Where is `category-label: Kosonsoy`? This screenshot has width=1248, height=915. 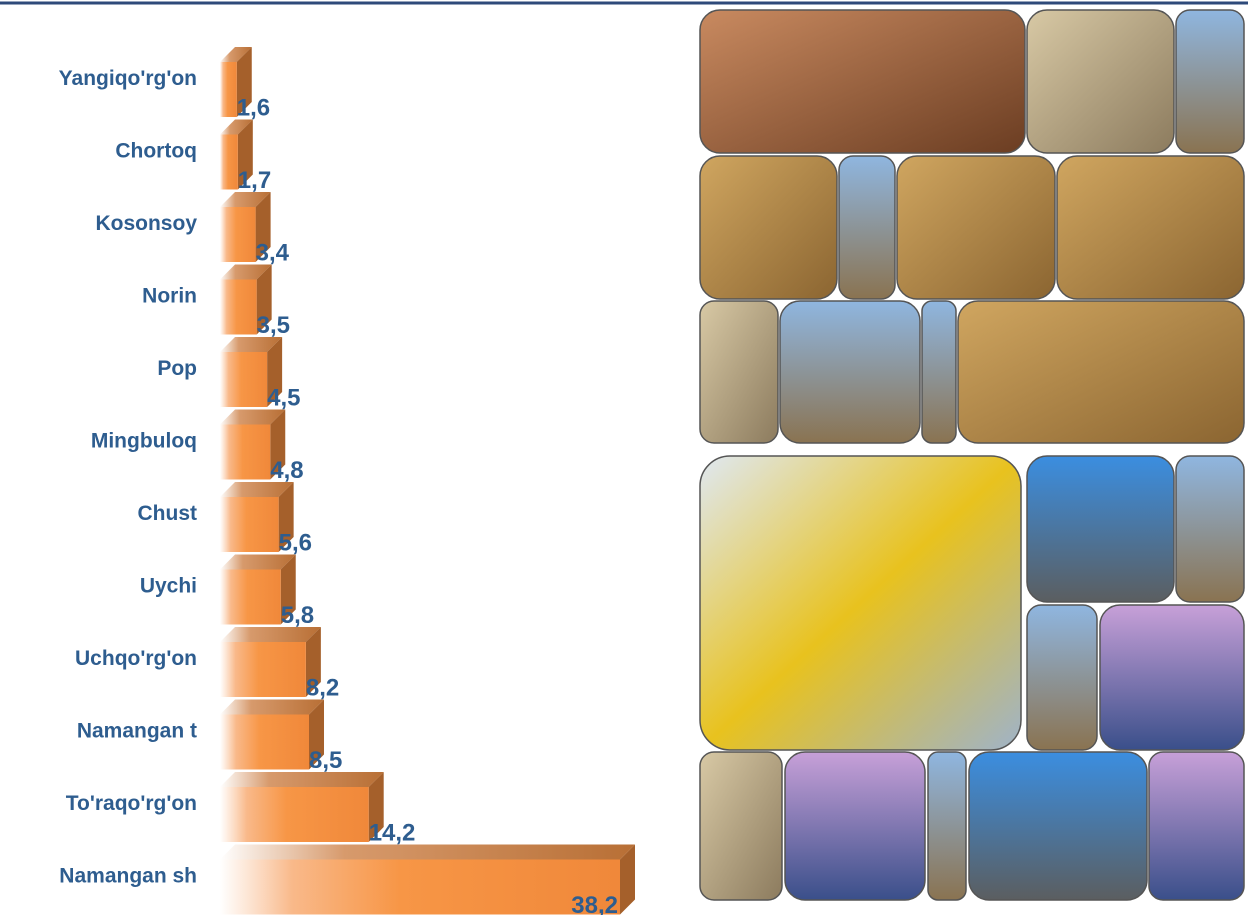 category-label: Kosonsoy is located at coordinates (146, 223).